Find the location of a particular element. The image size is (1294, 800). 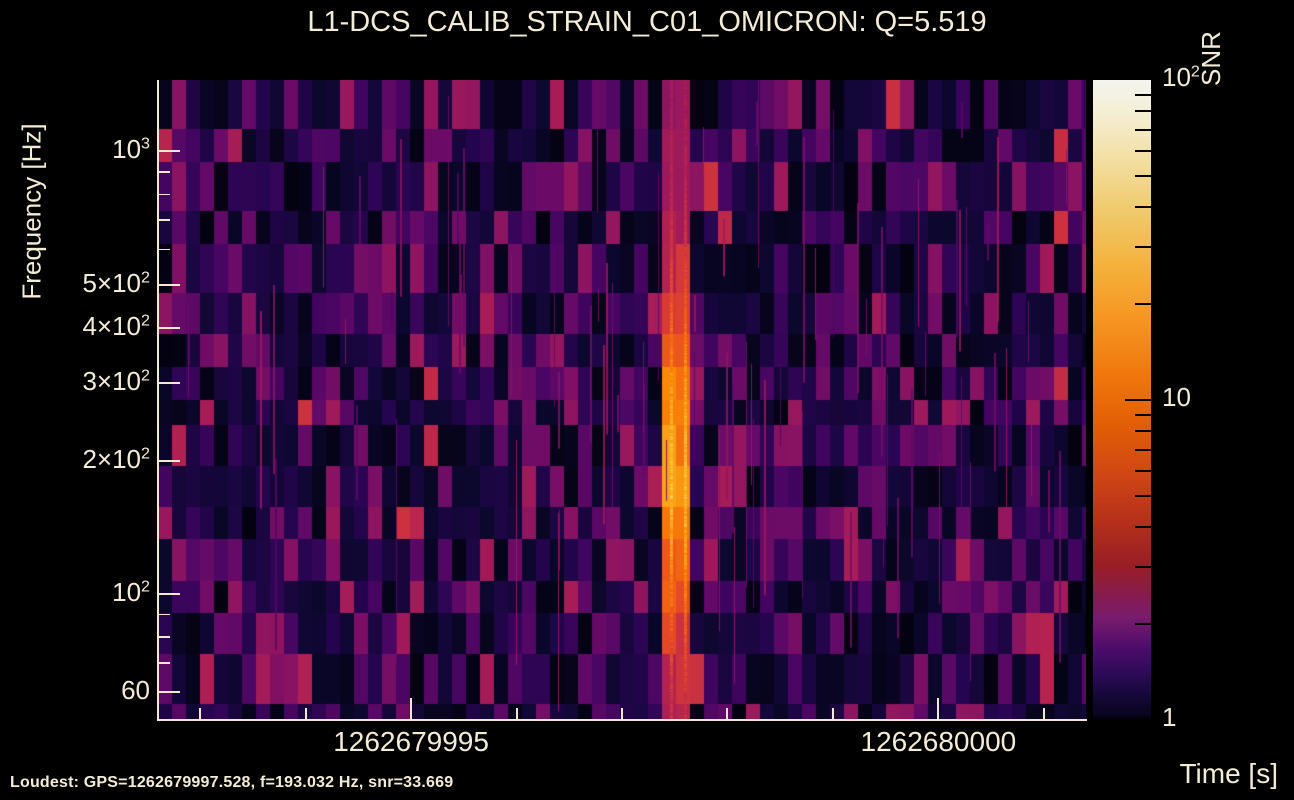

y-axis-tick-label: 2×10² is located at coordinates (116, 458).